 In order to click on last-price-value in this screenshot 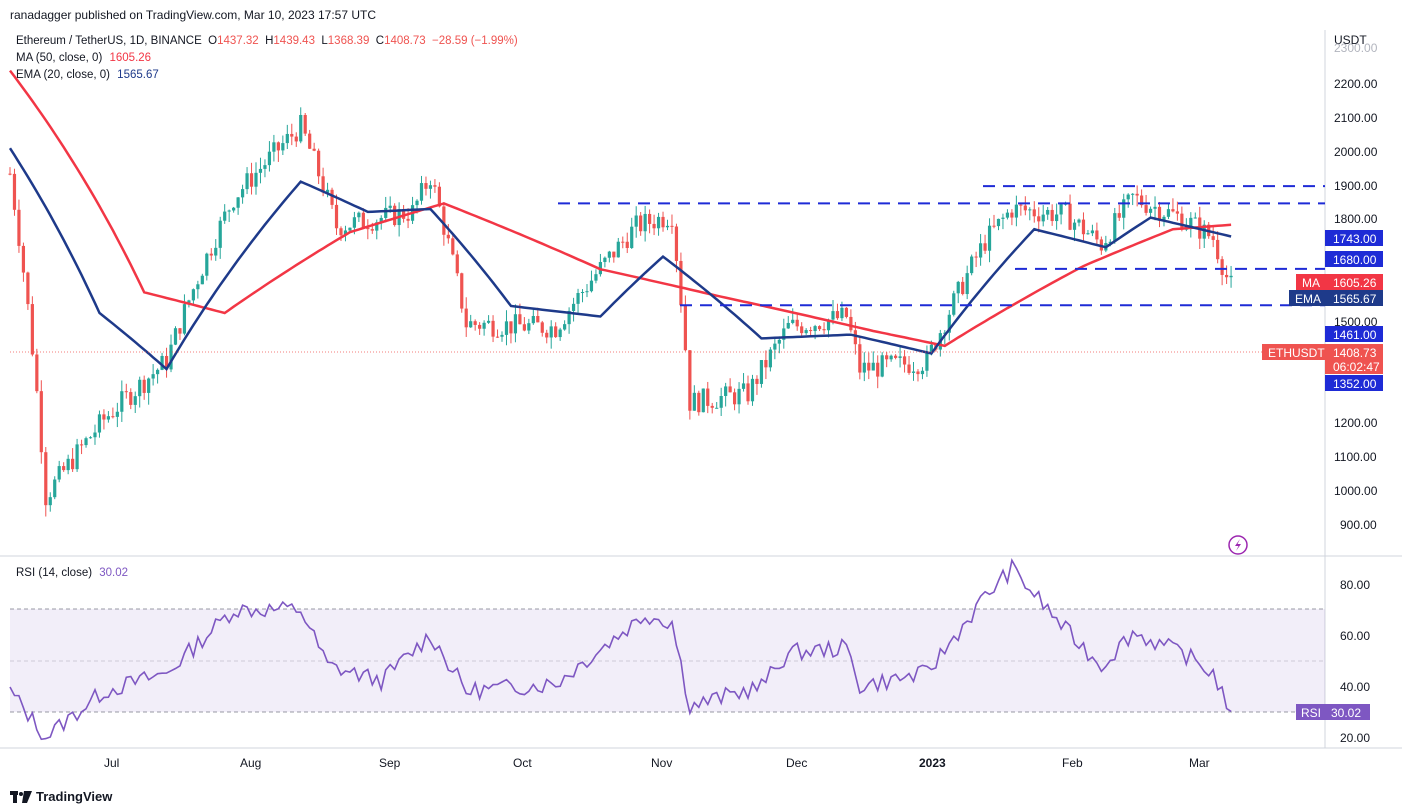, I will do `click(1354, 359)`.